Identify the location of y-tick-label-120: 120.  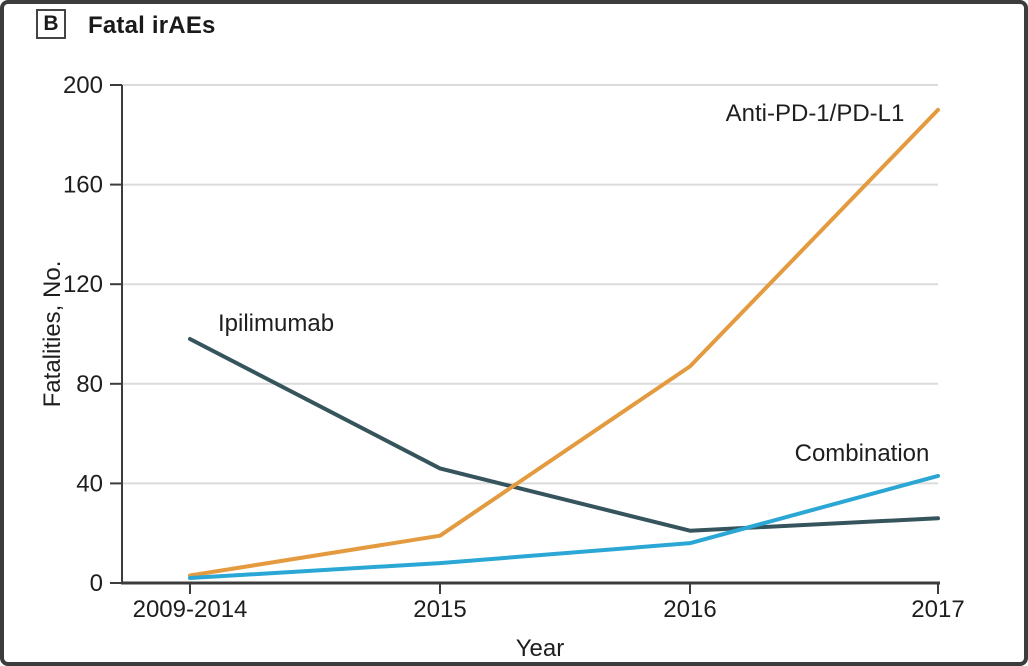
(83, 284).